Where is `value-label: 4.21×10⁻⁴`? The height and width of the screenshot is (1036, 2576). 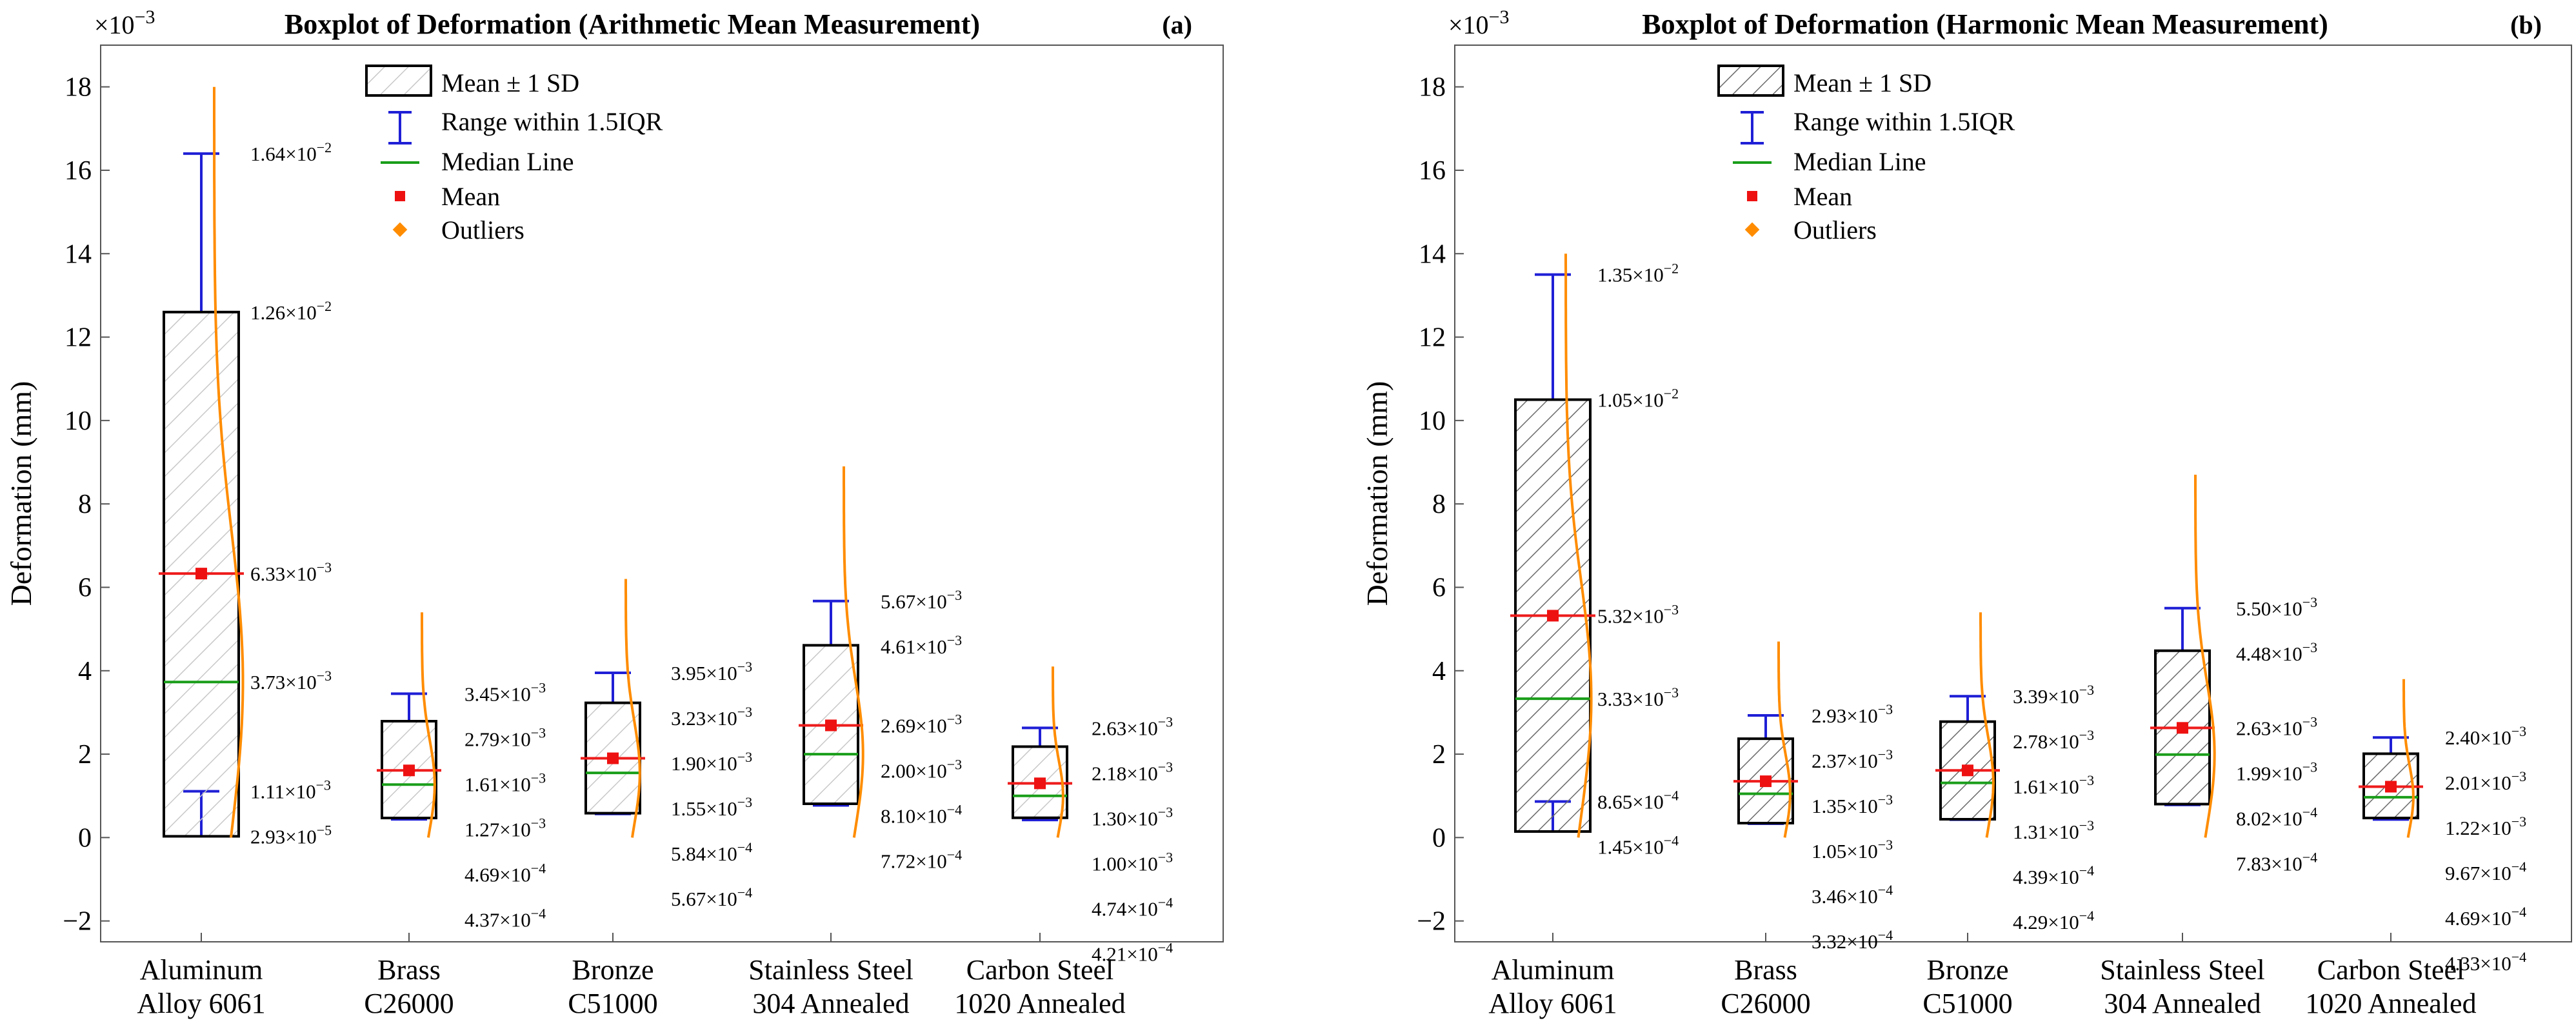 value-label: 4.21×10⁻⁴ is located at coordinates (1132, 952).